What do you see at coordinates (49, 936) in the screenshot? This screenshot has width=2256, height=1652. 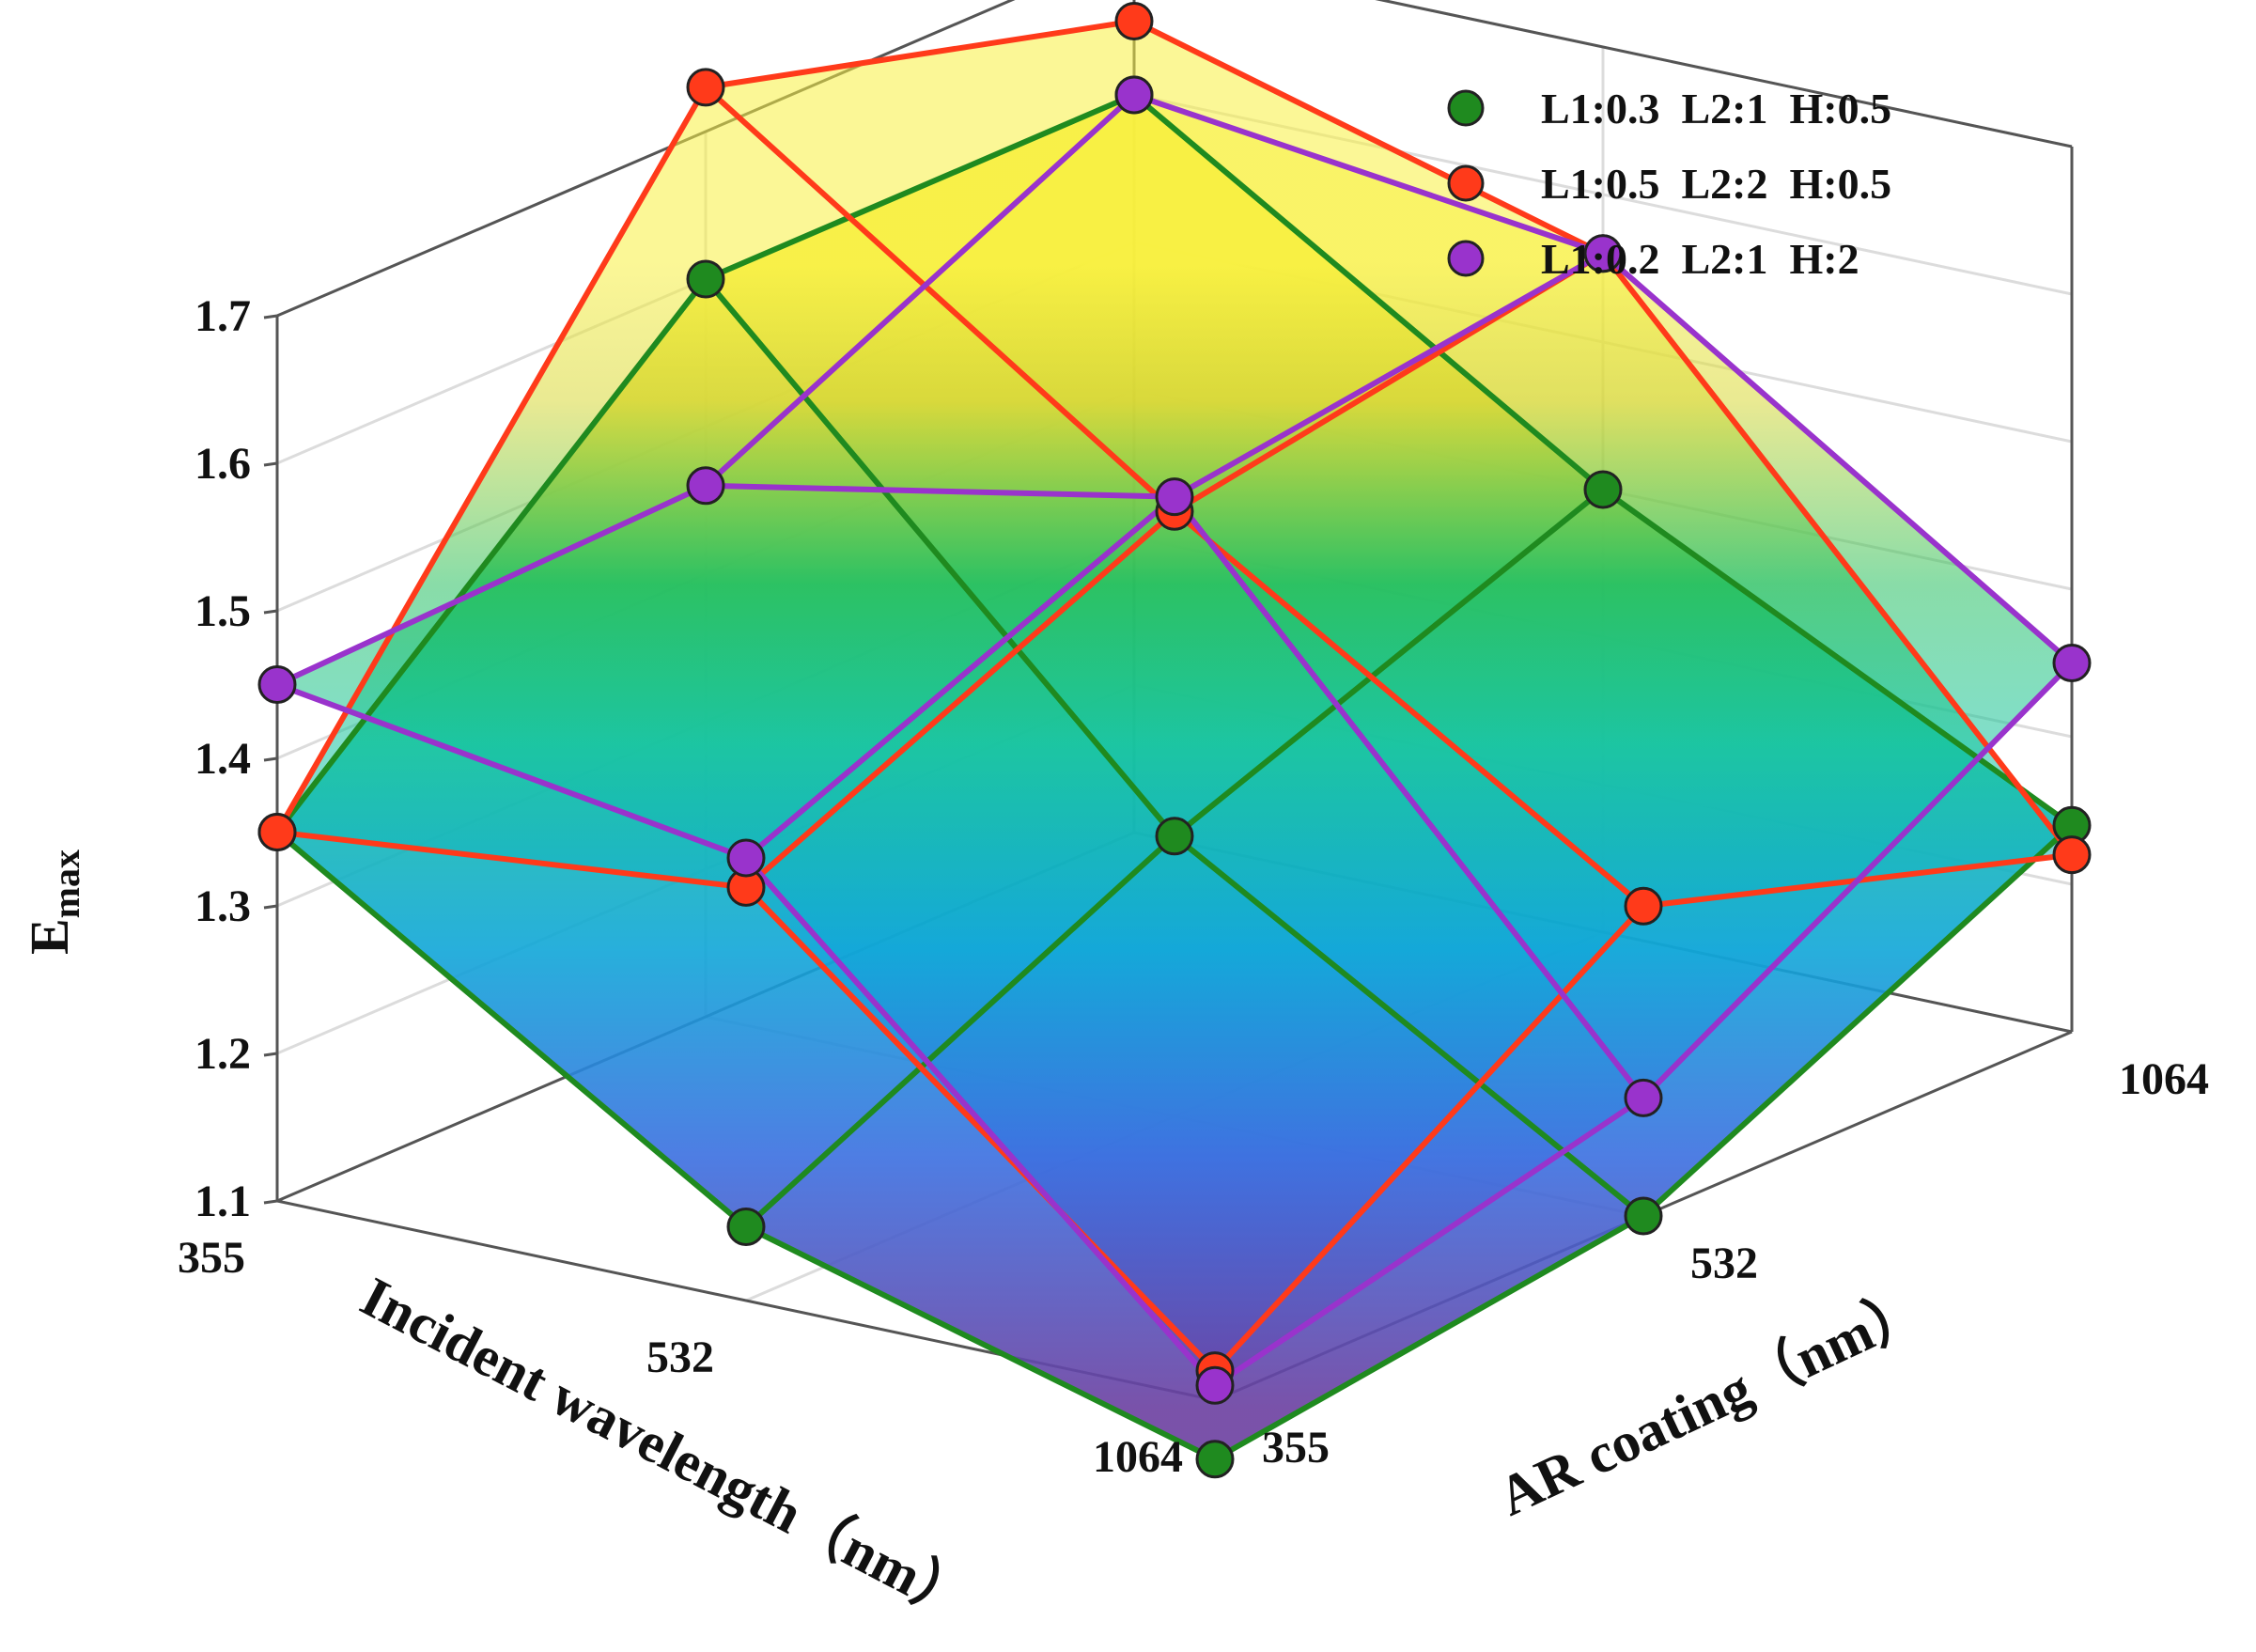 I see `zaxis-label-main: E` at bounding box center [49, 936].